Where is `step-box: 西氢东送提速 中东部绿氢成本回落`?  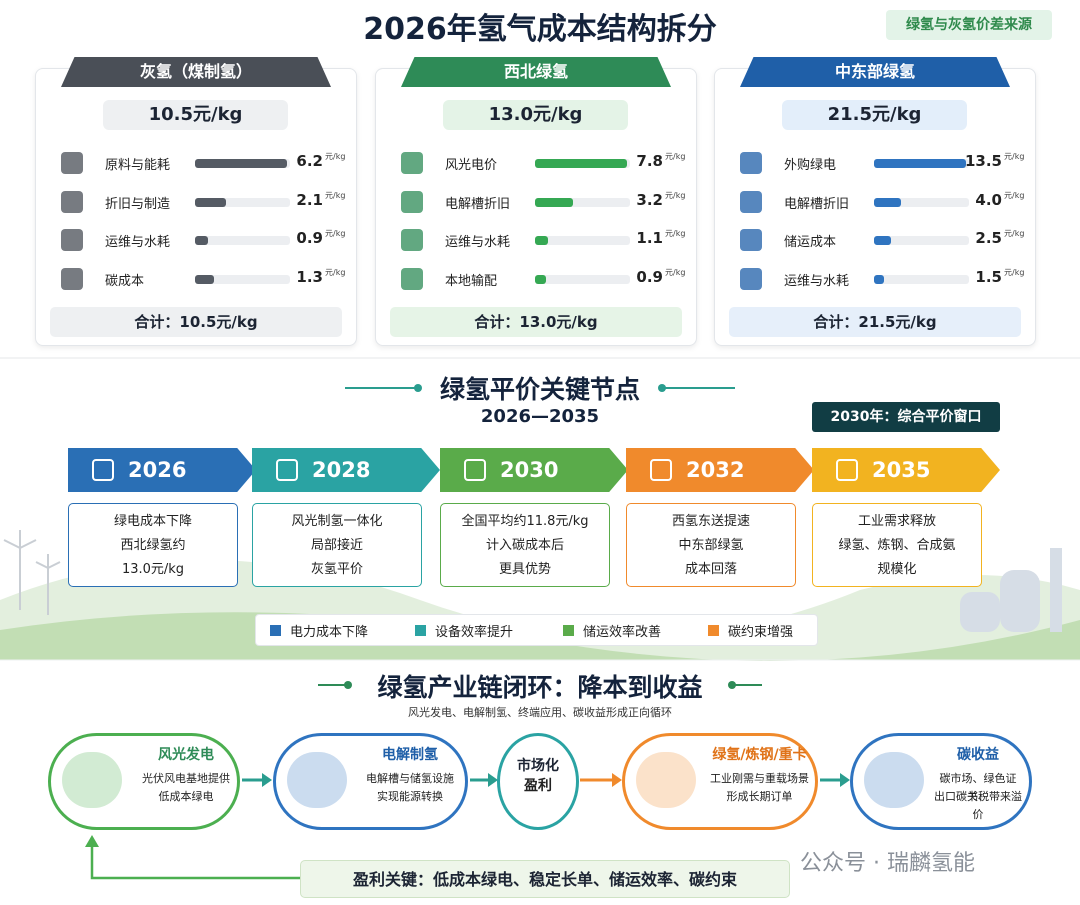
step-box: 西氢东送提速 中东部绿氢成本回落 is located at coordinates (711, 545).